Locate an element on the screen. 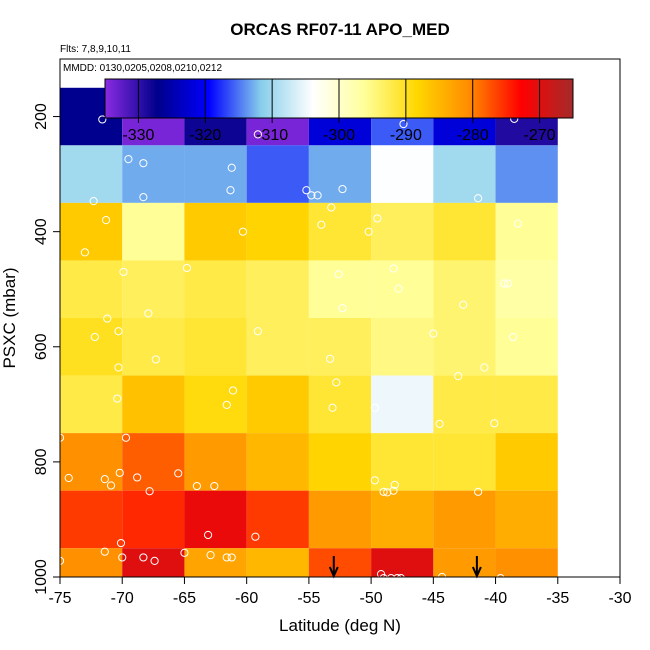  y-tick-label: 200 is located at coordinates (41, 116).